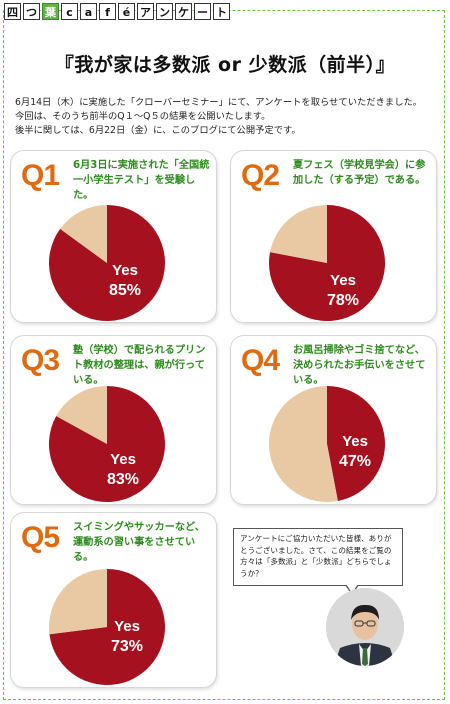 The width and height of the screenshot is (450, 704). I want to click on pie-chart-q4: Yes 47%, so click(326, 444).